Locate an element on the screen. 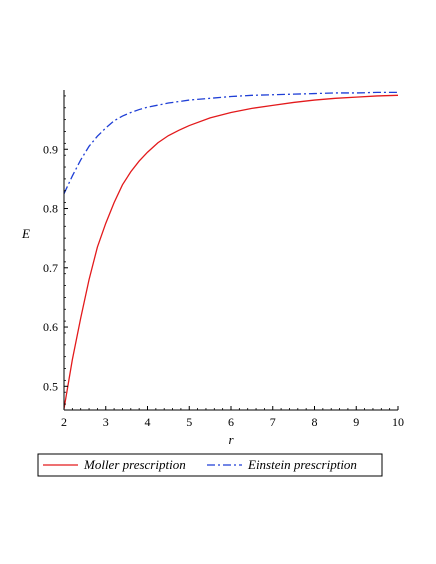  x-tick-label: 5 is located at coordinates (189, 422).